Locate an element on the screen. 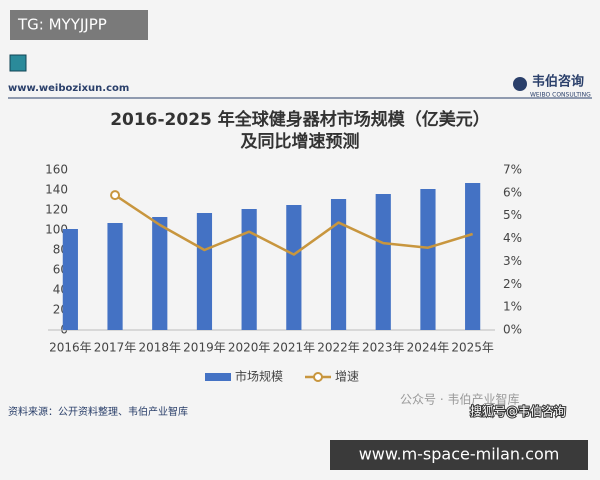  watermark: 公众号 · 韦伯产业智库 is located at coordinates (459, 399).